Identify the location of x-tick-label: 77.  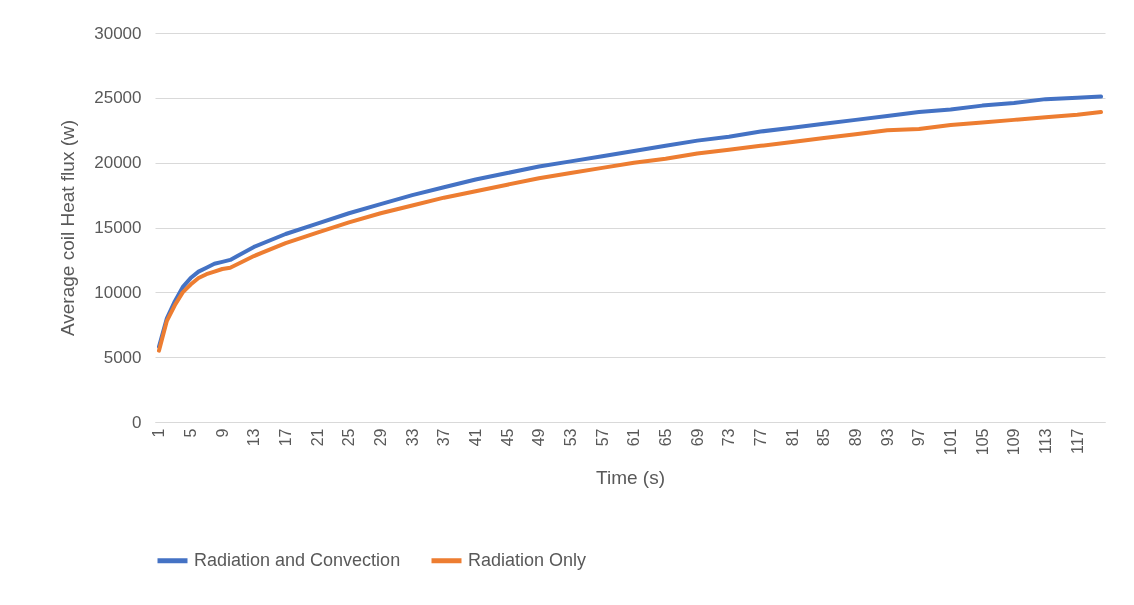
(761, 437).